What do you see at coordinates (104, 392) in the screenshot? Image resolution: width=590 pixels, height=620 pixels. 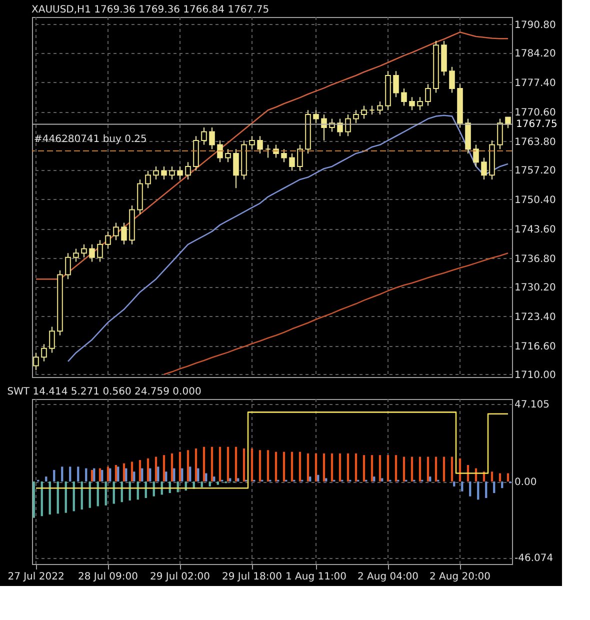 I see `chart-title: SWT 14.414 5.271 0.560 24.759 0.000` at bounding box center [104, 392].